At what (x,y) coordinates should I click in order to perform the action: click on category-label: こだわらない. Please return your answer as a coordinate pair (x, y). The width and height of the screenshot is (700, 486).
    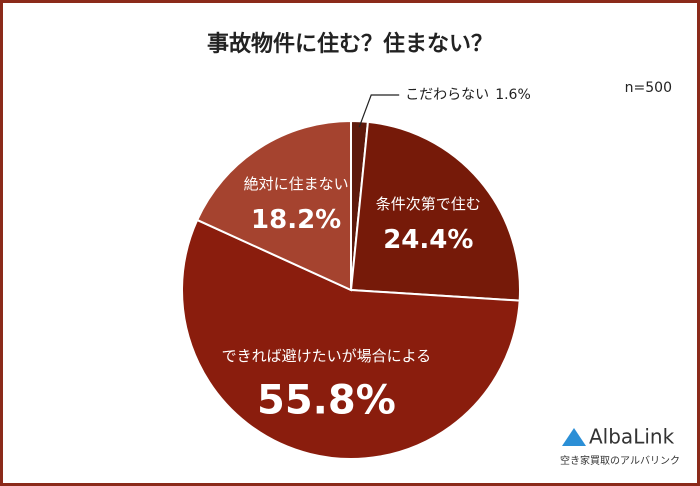
    Looking at the image, I should click on (447, 95).